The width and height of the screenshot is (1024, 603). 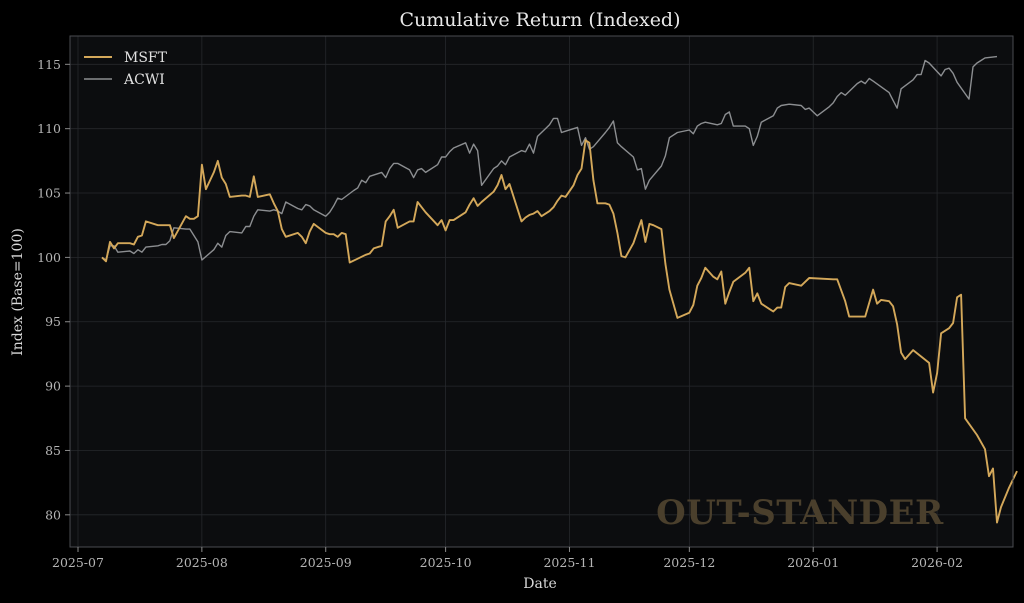 What do you see at coordinates (539, 20) in the screenshot?
I see `chart-title: Cumulative Return (Indexed)` at bounding box center [539, 20].